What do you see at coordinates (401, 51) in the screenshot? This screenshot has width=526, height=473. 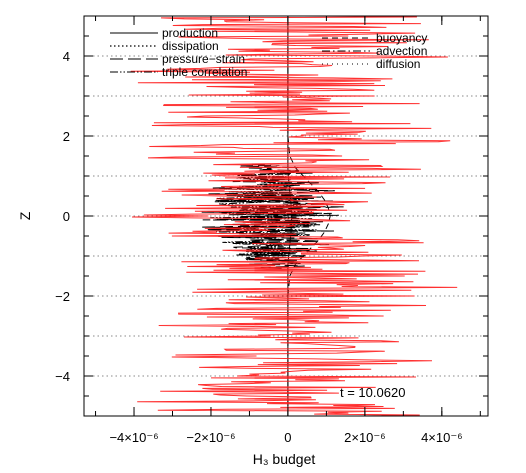 I see `legend-label-advection: advection` at bounding box center [401, 51].